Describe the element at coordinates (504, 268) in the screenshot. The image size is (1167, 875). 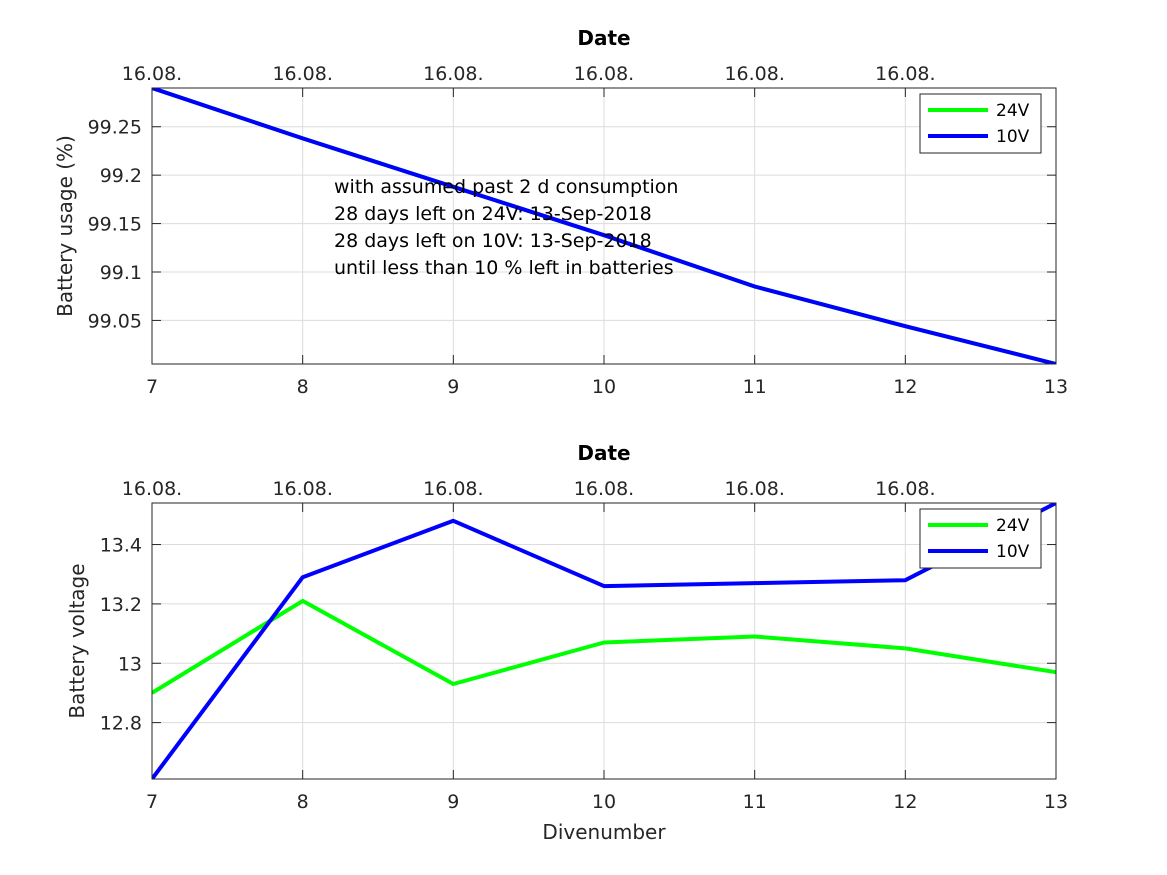
I see `annotation-line: until less than 10 % left in batteries` at that location.